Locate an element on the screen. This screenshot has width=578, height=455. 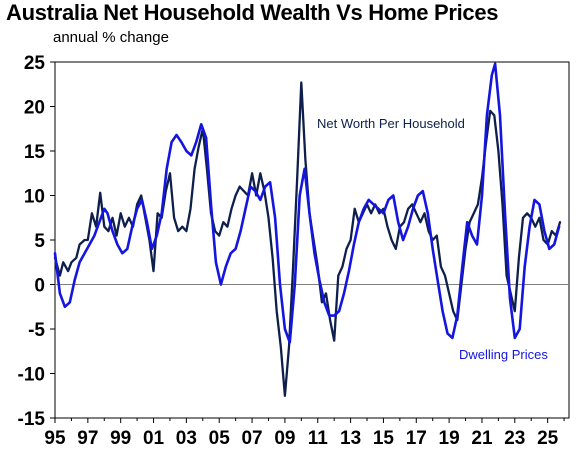
x-tick-label: 21 is located at coordinates (482, 438).